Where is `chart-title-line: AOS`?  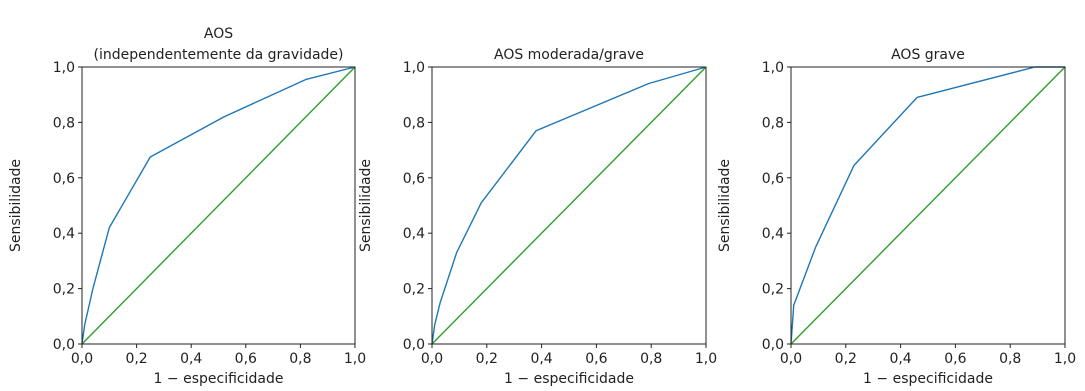 chart-title-line: AOS is located at coordinates (218, 34).